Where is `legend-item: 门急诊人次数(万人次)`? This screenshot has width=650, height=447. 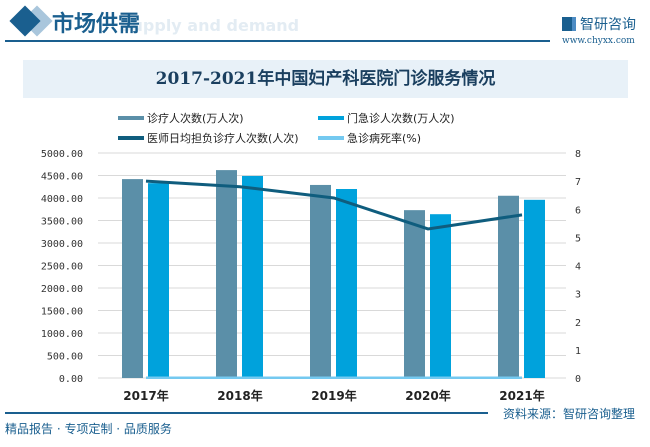
legend-item: 门急诊人次数(万人次) is located at coordinates (386, 118).